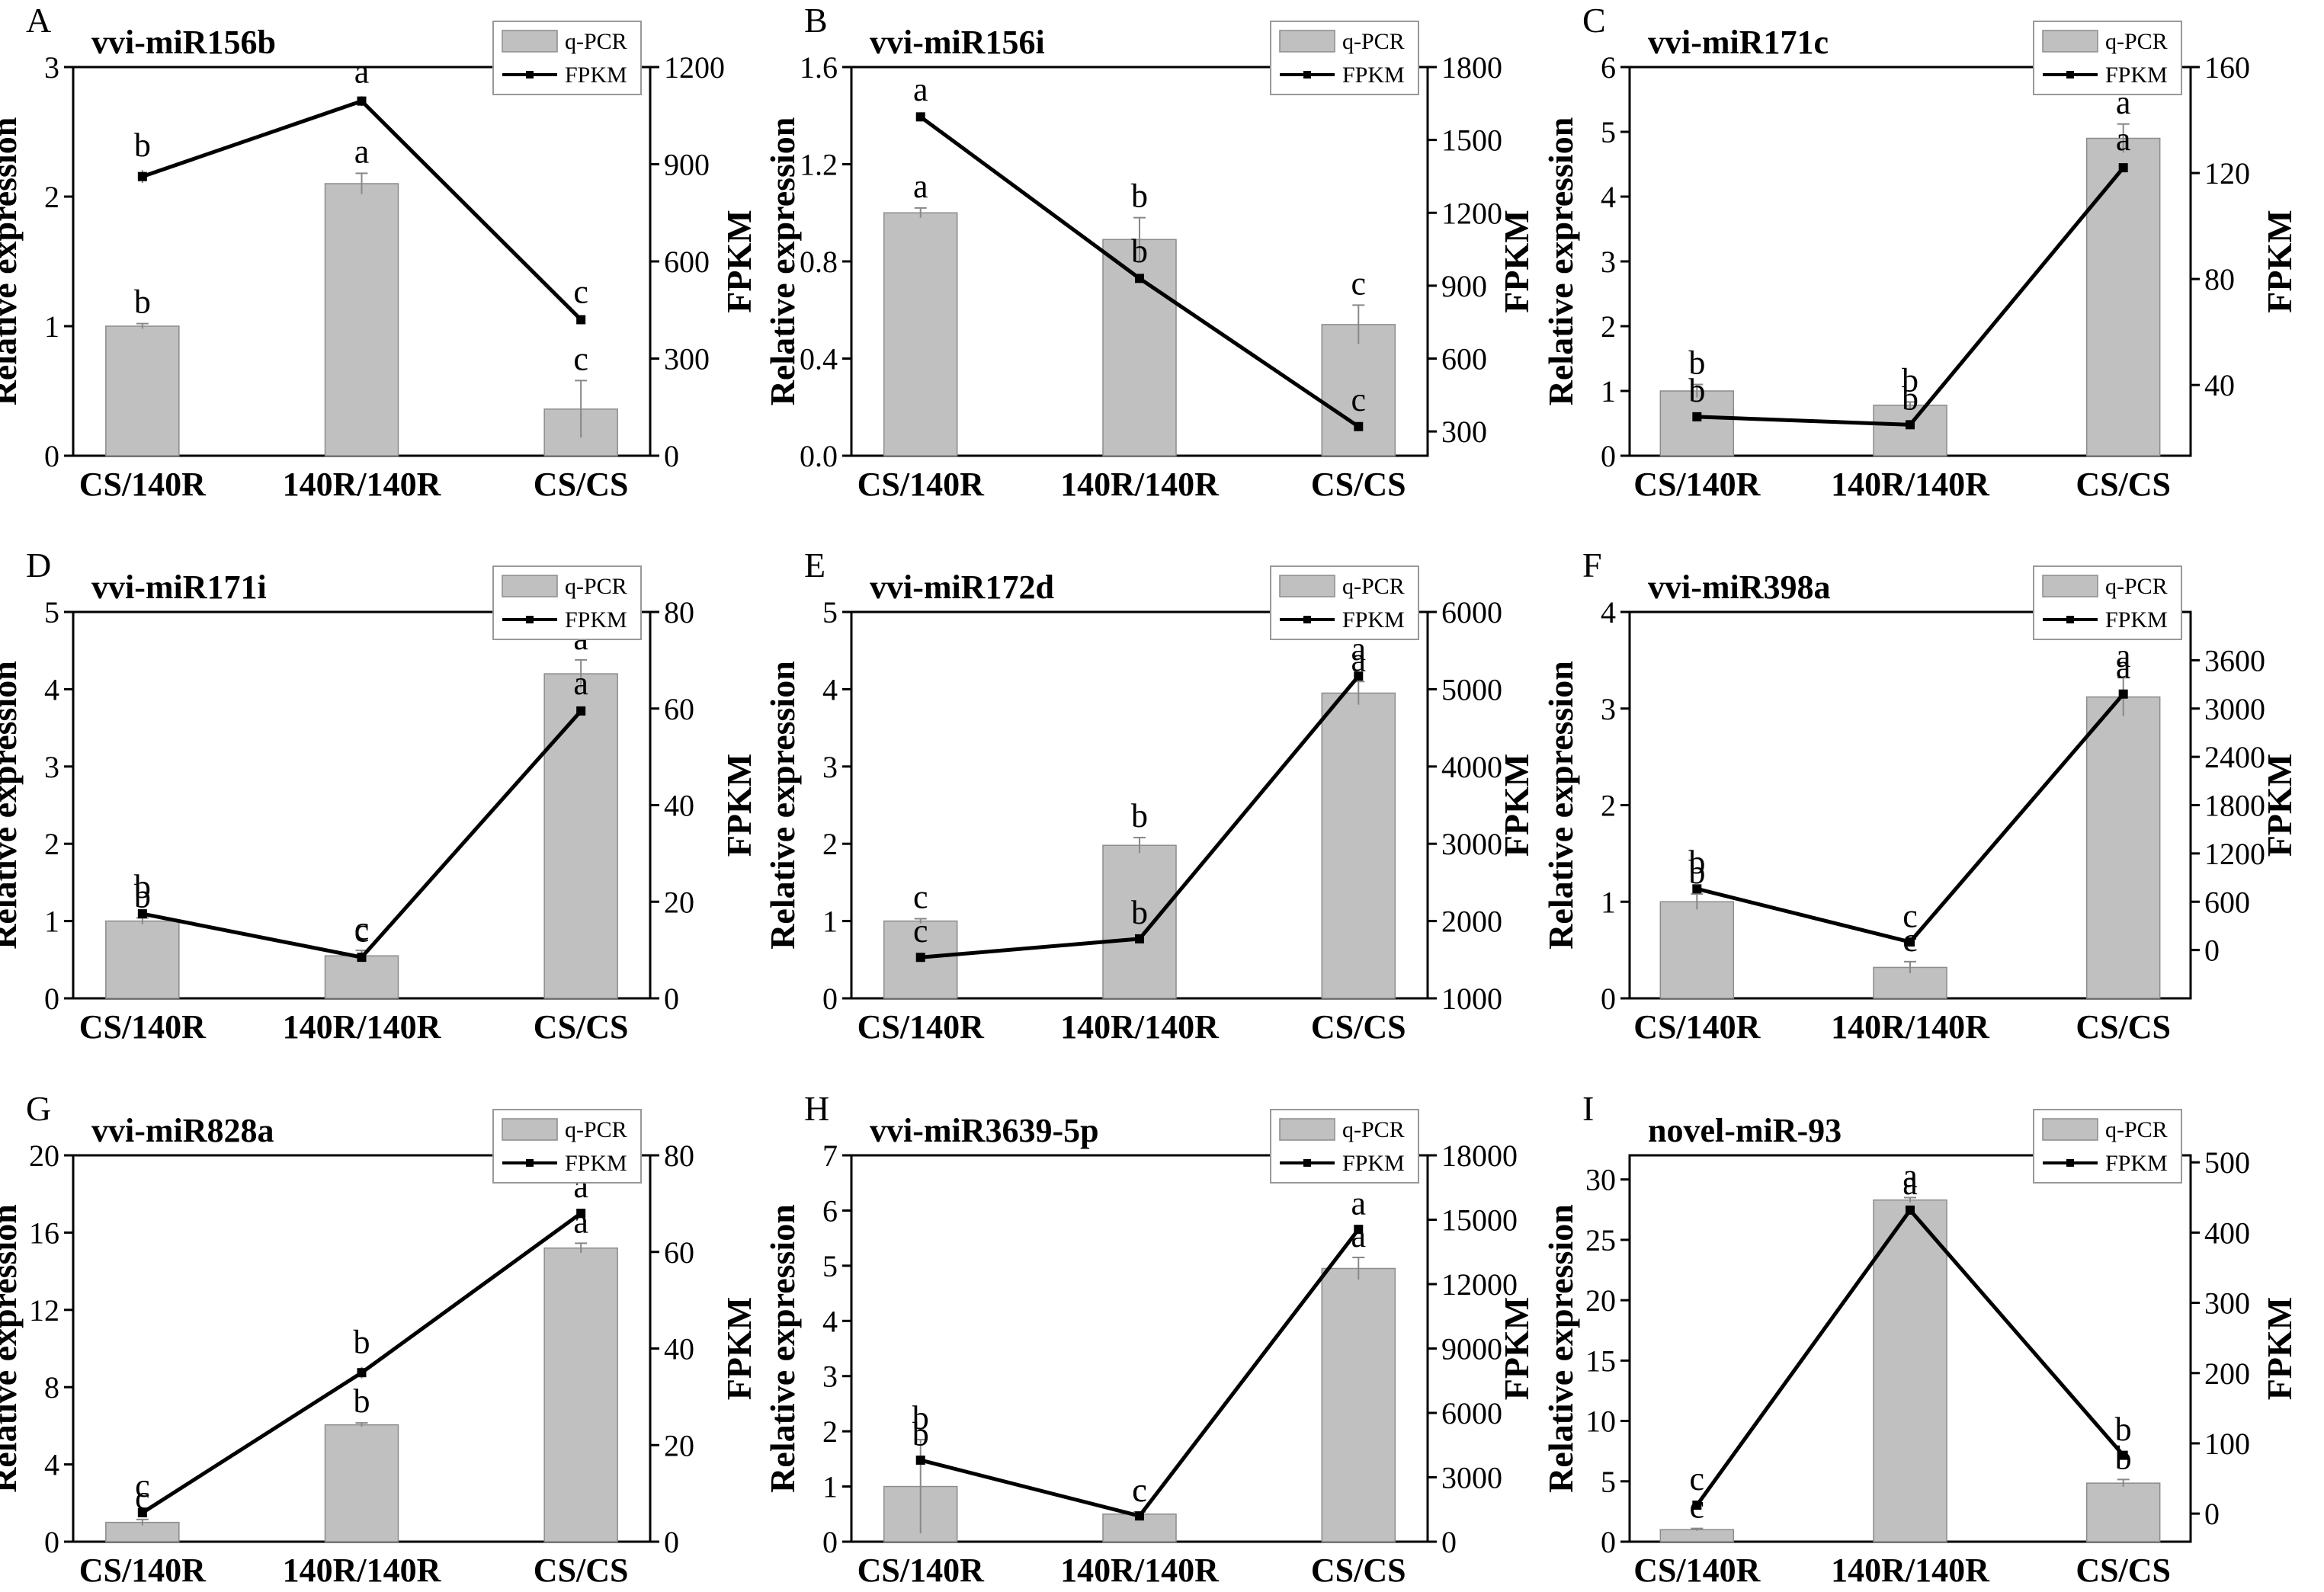 The height and width of the screenshot is (1592, 2324). I want to click on left-tick-label: 30, so click(1600, 1180).